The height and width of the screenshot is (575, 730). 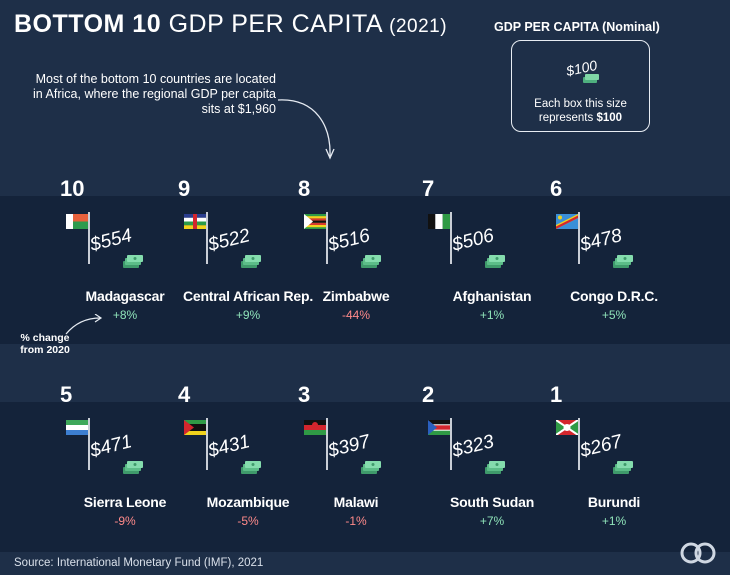 What do you see at coordinates (580, 111) in the screenshot?
I see `legend-note: Each box this size represents $100` at bounding box center [580, 111].